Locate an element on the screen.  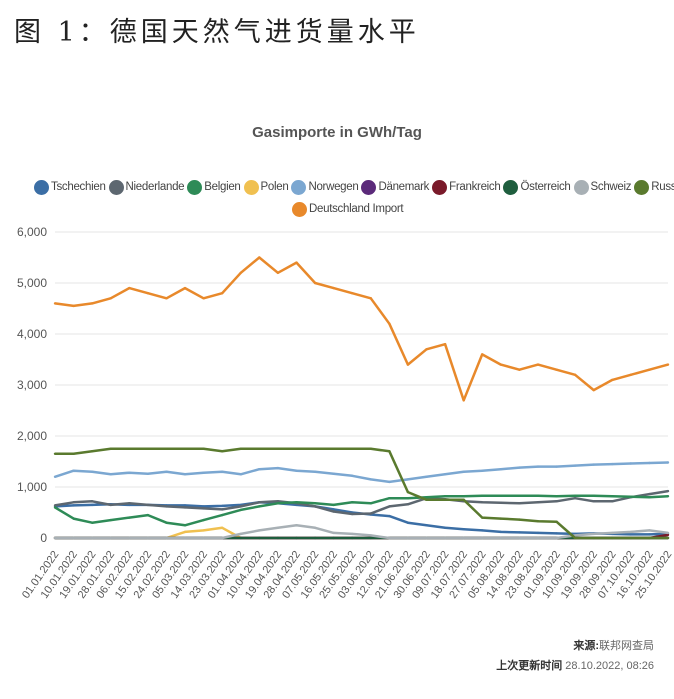
legend-item-tschechien: Tschechien is located at coordinates (70, 187).